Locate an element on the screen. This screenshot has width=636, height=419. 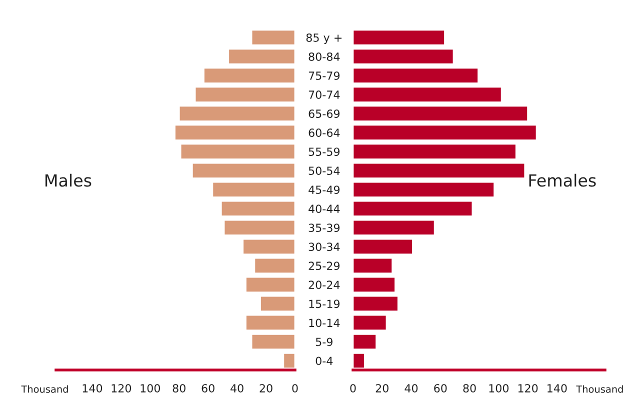
y-tick-label: 70-74 is located at coordinates (324, 94).